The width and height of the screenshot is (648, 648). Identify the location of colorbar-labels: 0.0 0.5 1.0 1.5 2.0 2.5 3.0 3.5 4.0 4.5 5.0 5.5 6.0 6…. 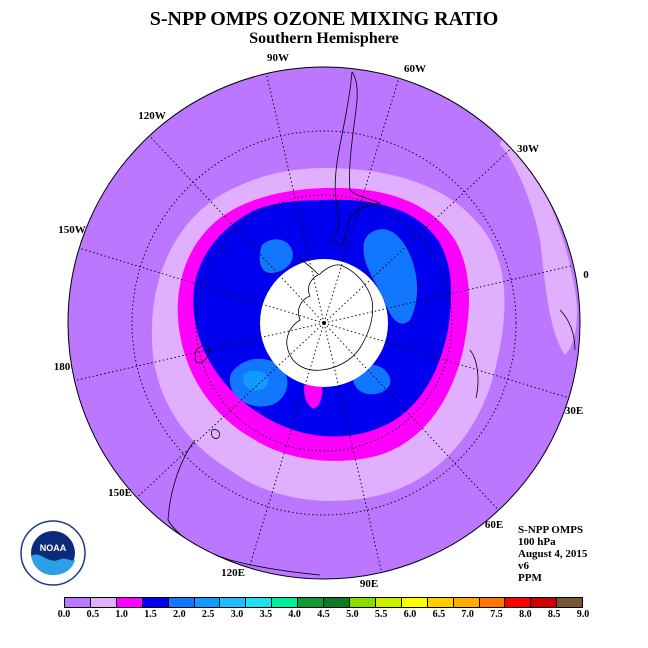
(324, 616).